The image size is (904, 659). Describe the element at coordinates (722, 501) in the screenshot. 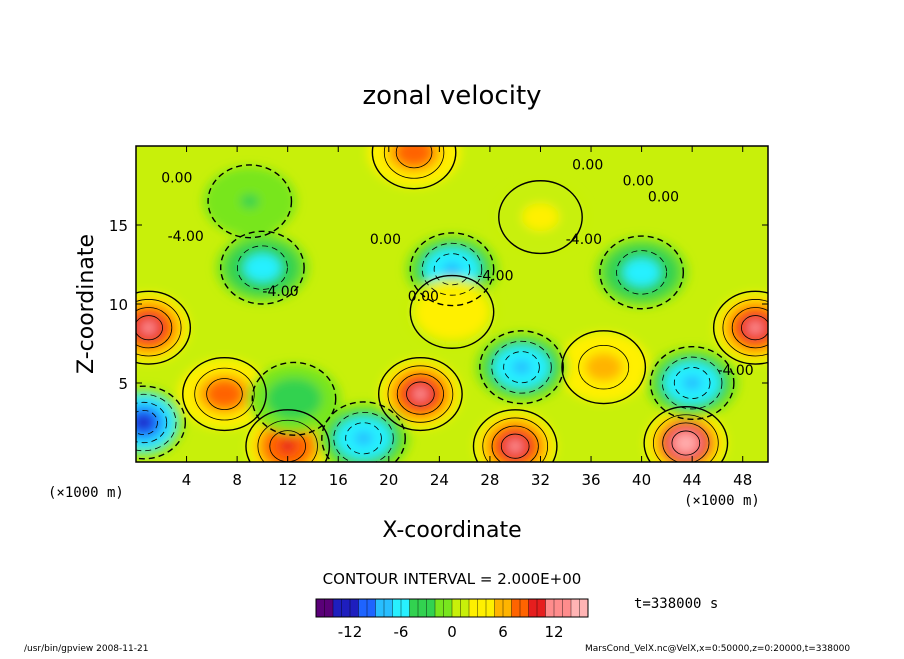

I see `x-unit-right: (×1000 m)` at that location.